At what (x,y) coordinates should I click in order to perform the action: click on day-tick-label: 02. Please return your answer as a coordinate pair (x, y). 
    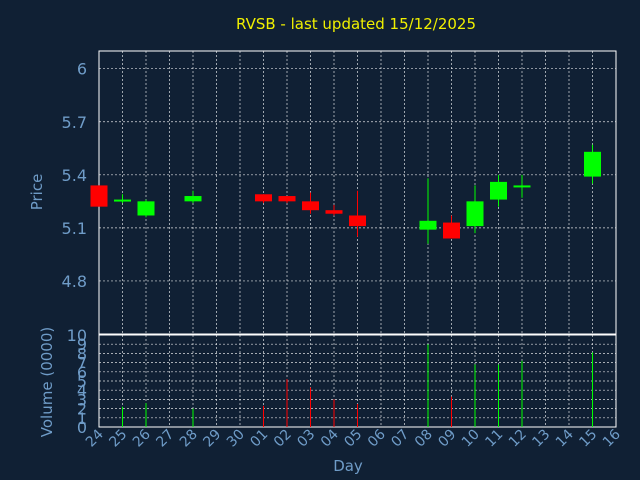
    Looking at the image, I should click on (283, 439).